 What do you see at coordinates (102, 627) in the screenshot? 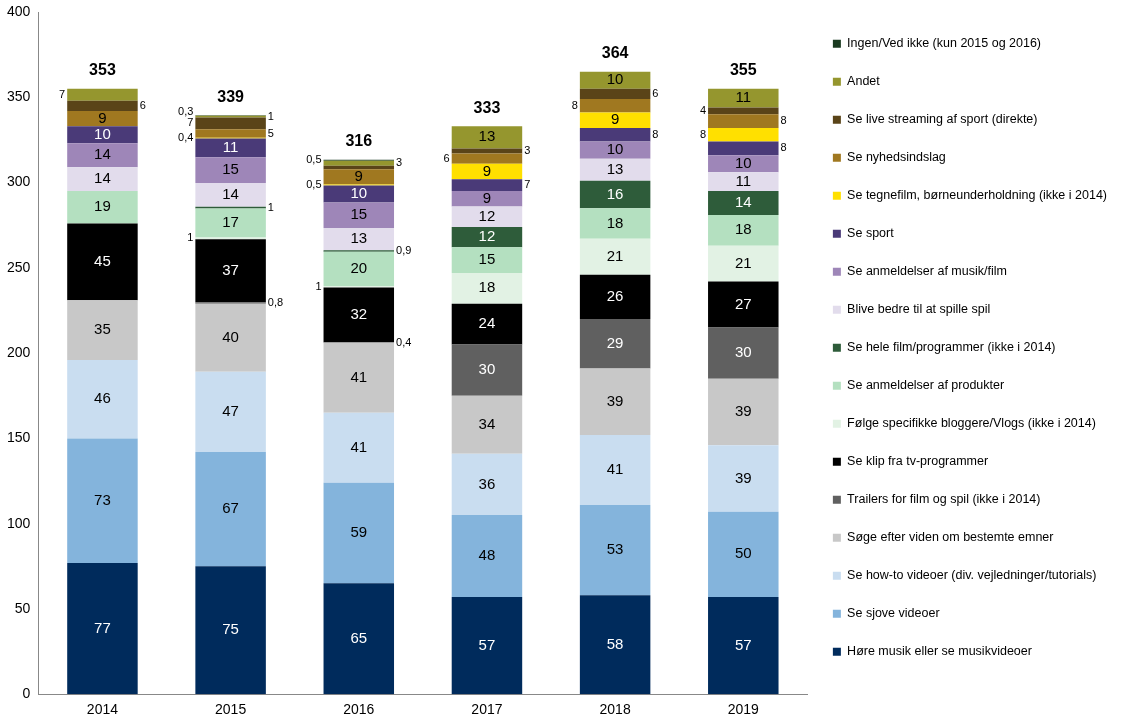
I see `data-label: 77` at bounding box center [102, 627].